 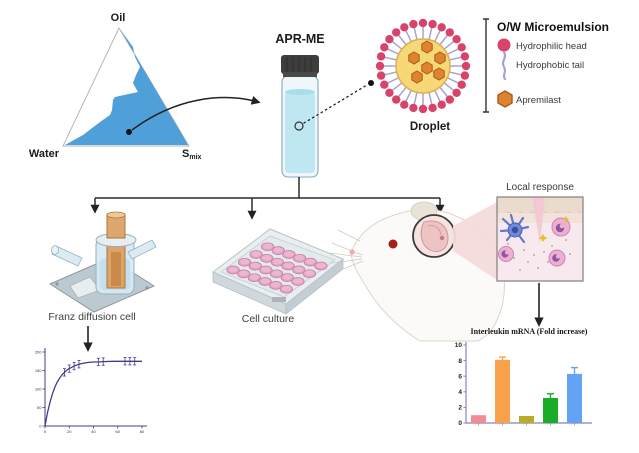 What do you see at coordinates (300, 64) in the screenshot?
I see `vial-cap` at bounding box center [300, 64].